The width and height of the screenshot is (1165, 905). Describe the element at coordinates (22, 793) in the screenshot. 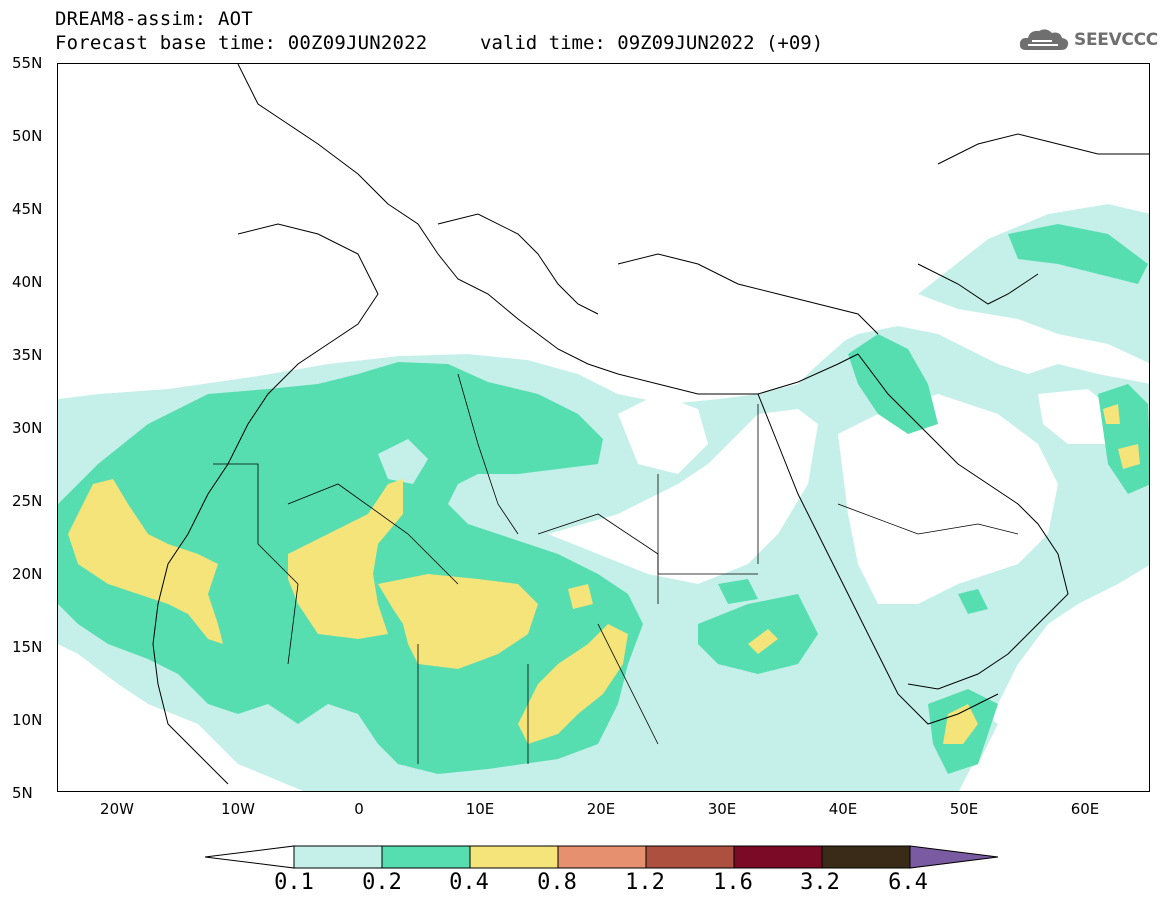

I see `y-label-5n: 5N` at that location.